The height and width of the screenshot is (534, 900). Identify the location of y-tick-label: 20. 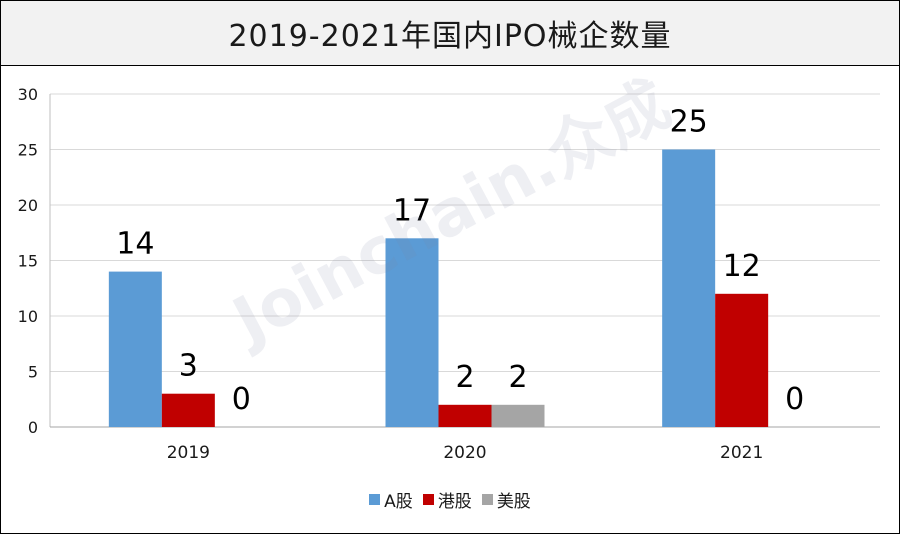
(28, 205).